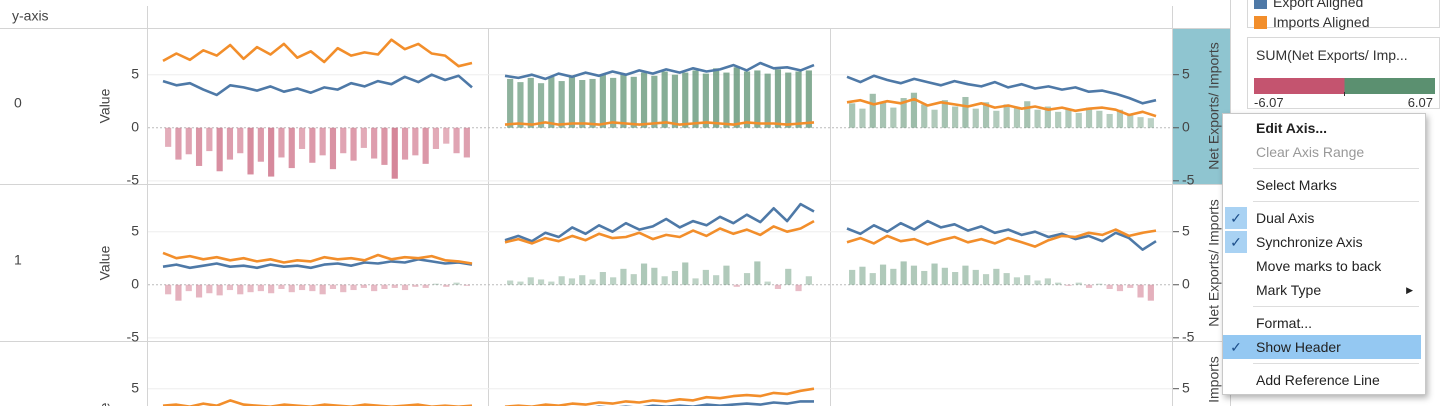 Image resolution: width=1446 pixels, height=406 pixels. I want to click on menu-label: Mark Type, so click(1289, 290).